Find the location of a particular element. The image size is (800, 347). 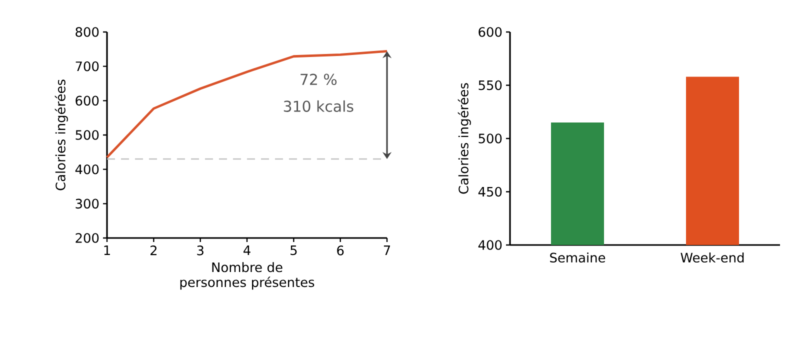

x-axis-title: Nombre de personnes présentes is located at coordinates (247, 276).